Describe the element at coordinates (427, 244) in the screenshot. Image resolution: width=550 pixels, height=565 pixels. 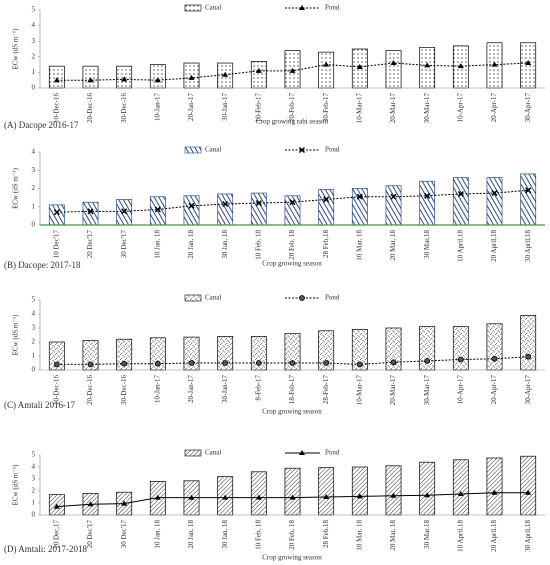
I see `x-tick-label: 30 Mar,18` at that location.